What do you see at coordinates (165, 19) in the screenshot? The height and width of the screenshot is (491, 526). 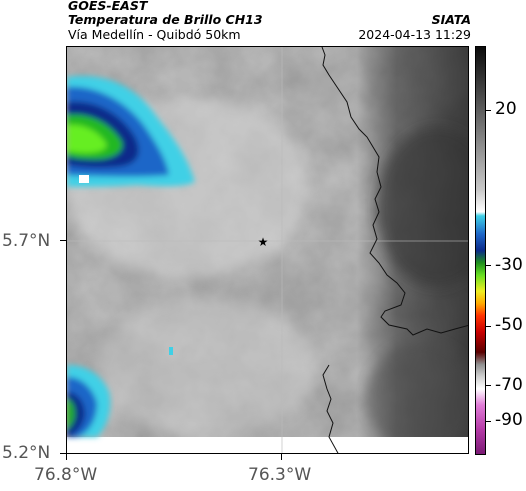 I see `product-title: Temperatura de Brillo CH13` at bounding box center [165, 19].